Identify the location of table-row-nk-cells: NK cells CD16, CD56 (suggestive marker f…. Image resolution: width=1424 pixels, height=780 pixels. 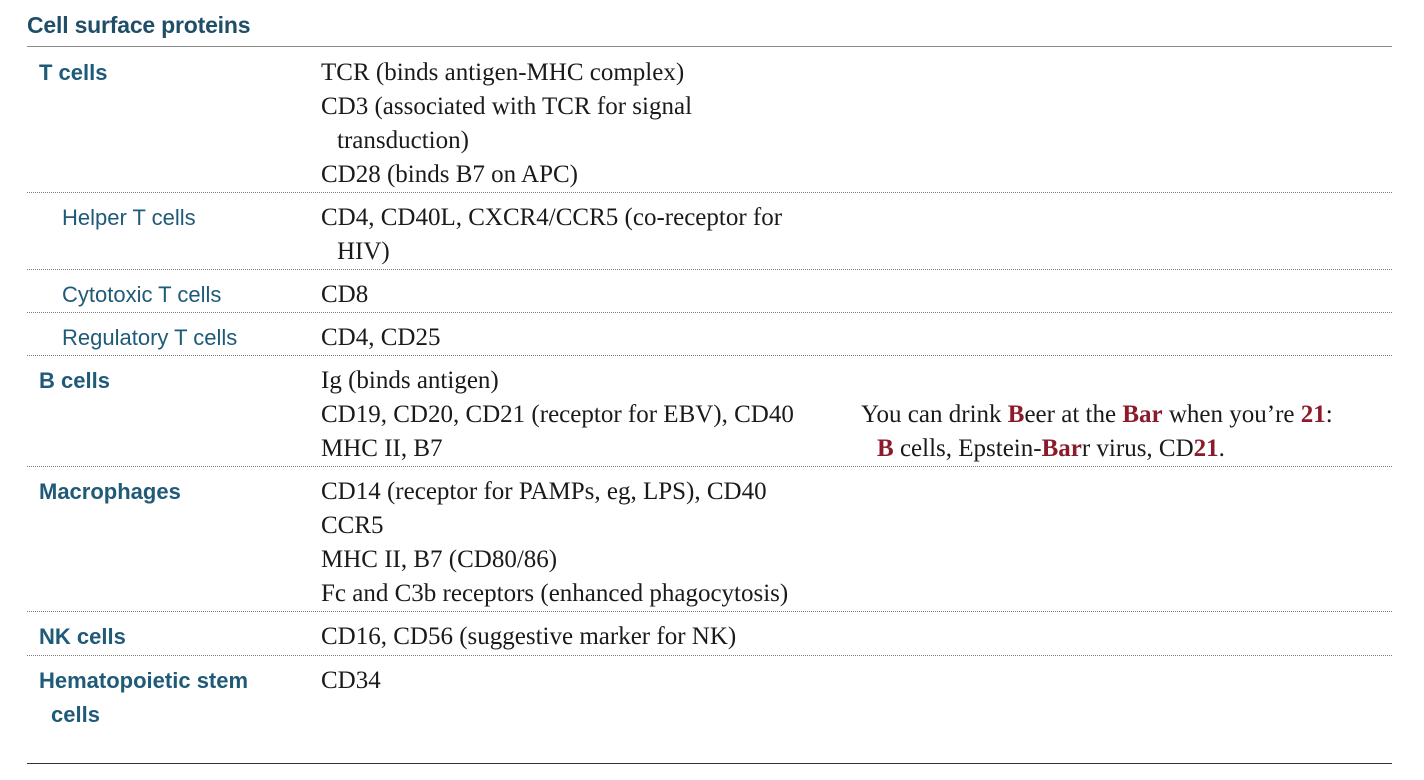
(709, 633).